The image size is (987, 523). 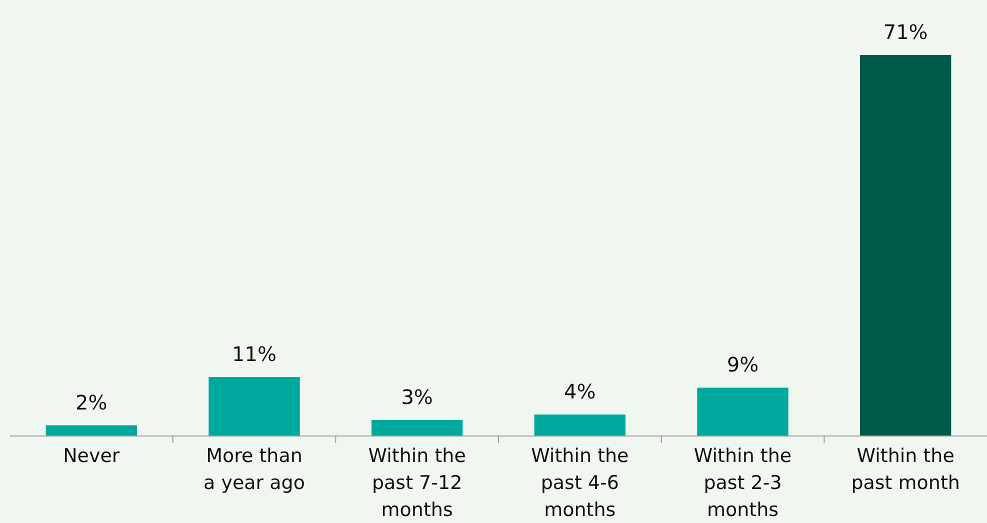 What do you see at coordinates (417, 396) in the screenshot?
I see `data-label: 3%` at bounding box center [417, 396].